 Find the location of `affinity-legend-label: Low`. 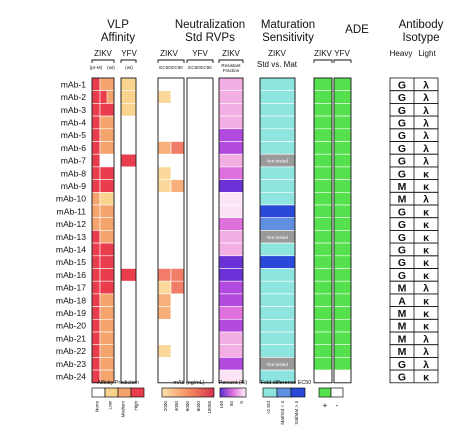

affinity-legend-label: Low is located at coordinates (110, 404).